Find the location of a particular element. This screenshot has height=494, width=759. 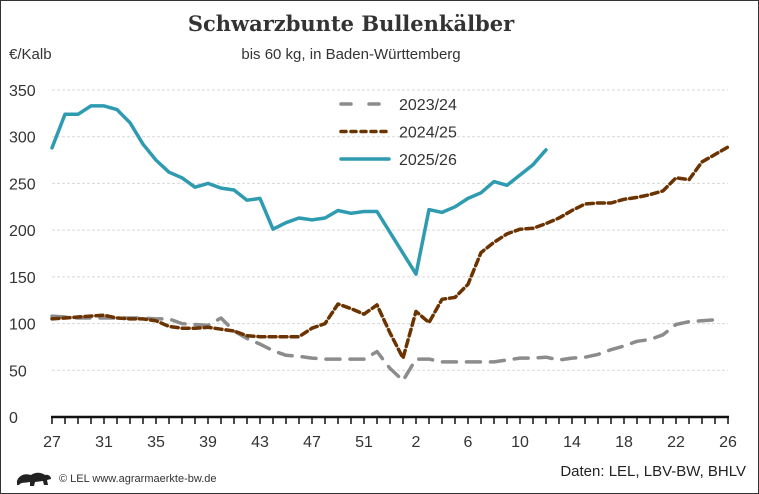

legend-label: 2025/26 is located at coordinates (428, 160).